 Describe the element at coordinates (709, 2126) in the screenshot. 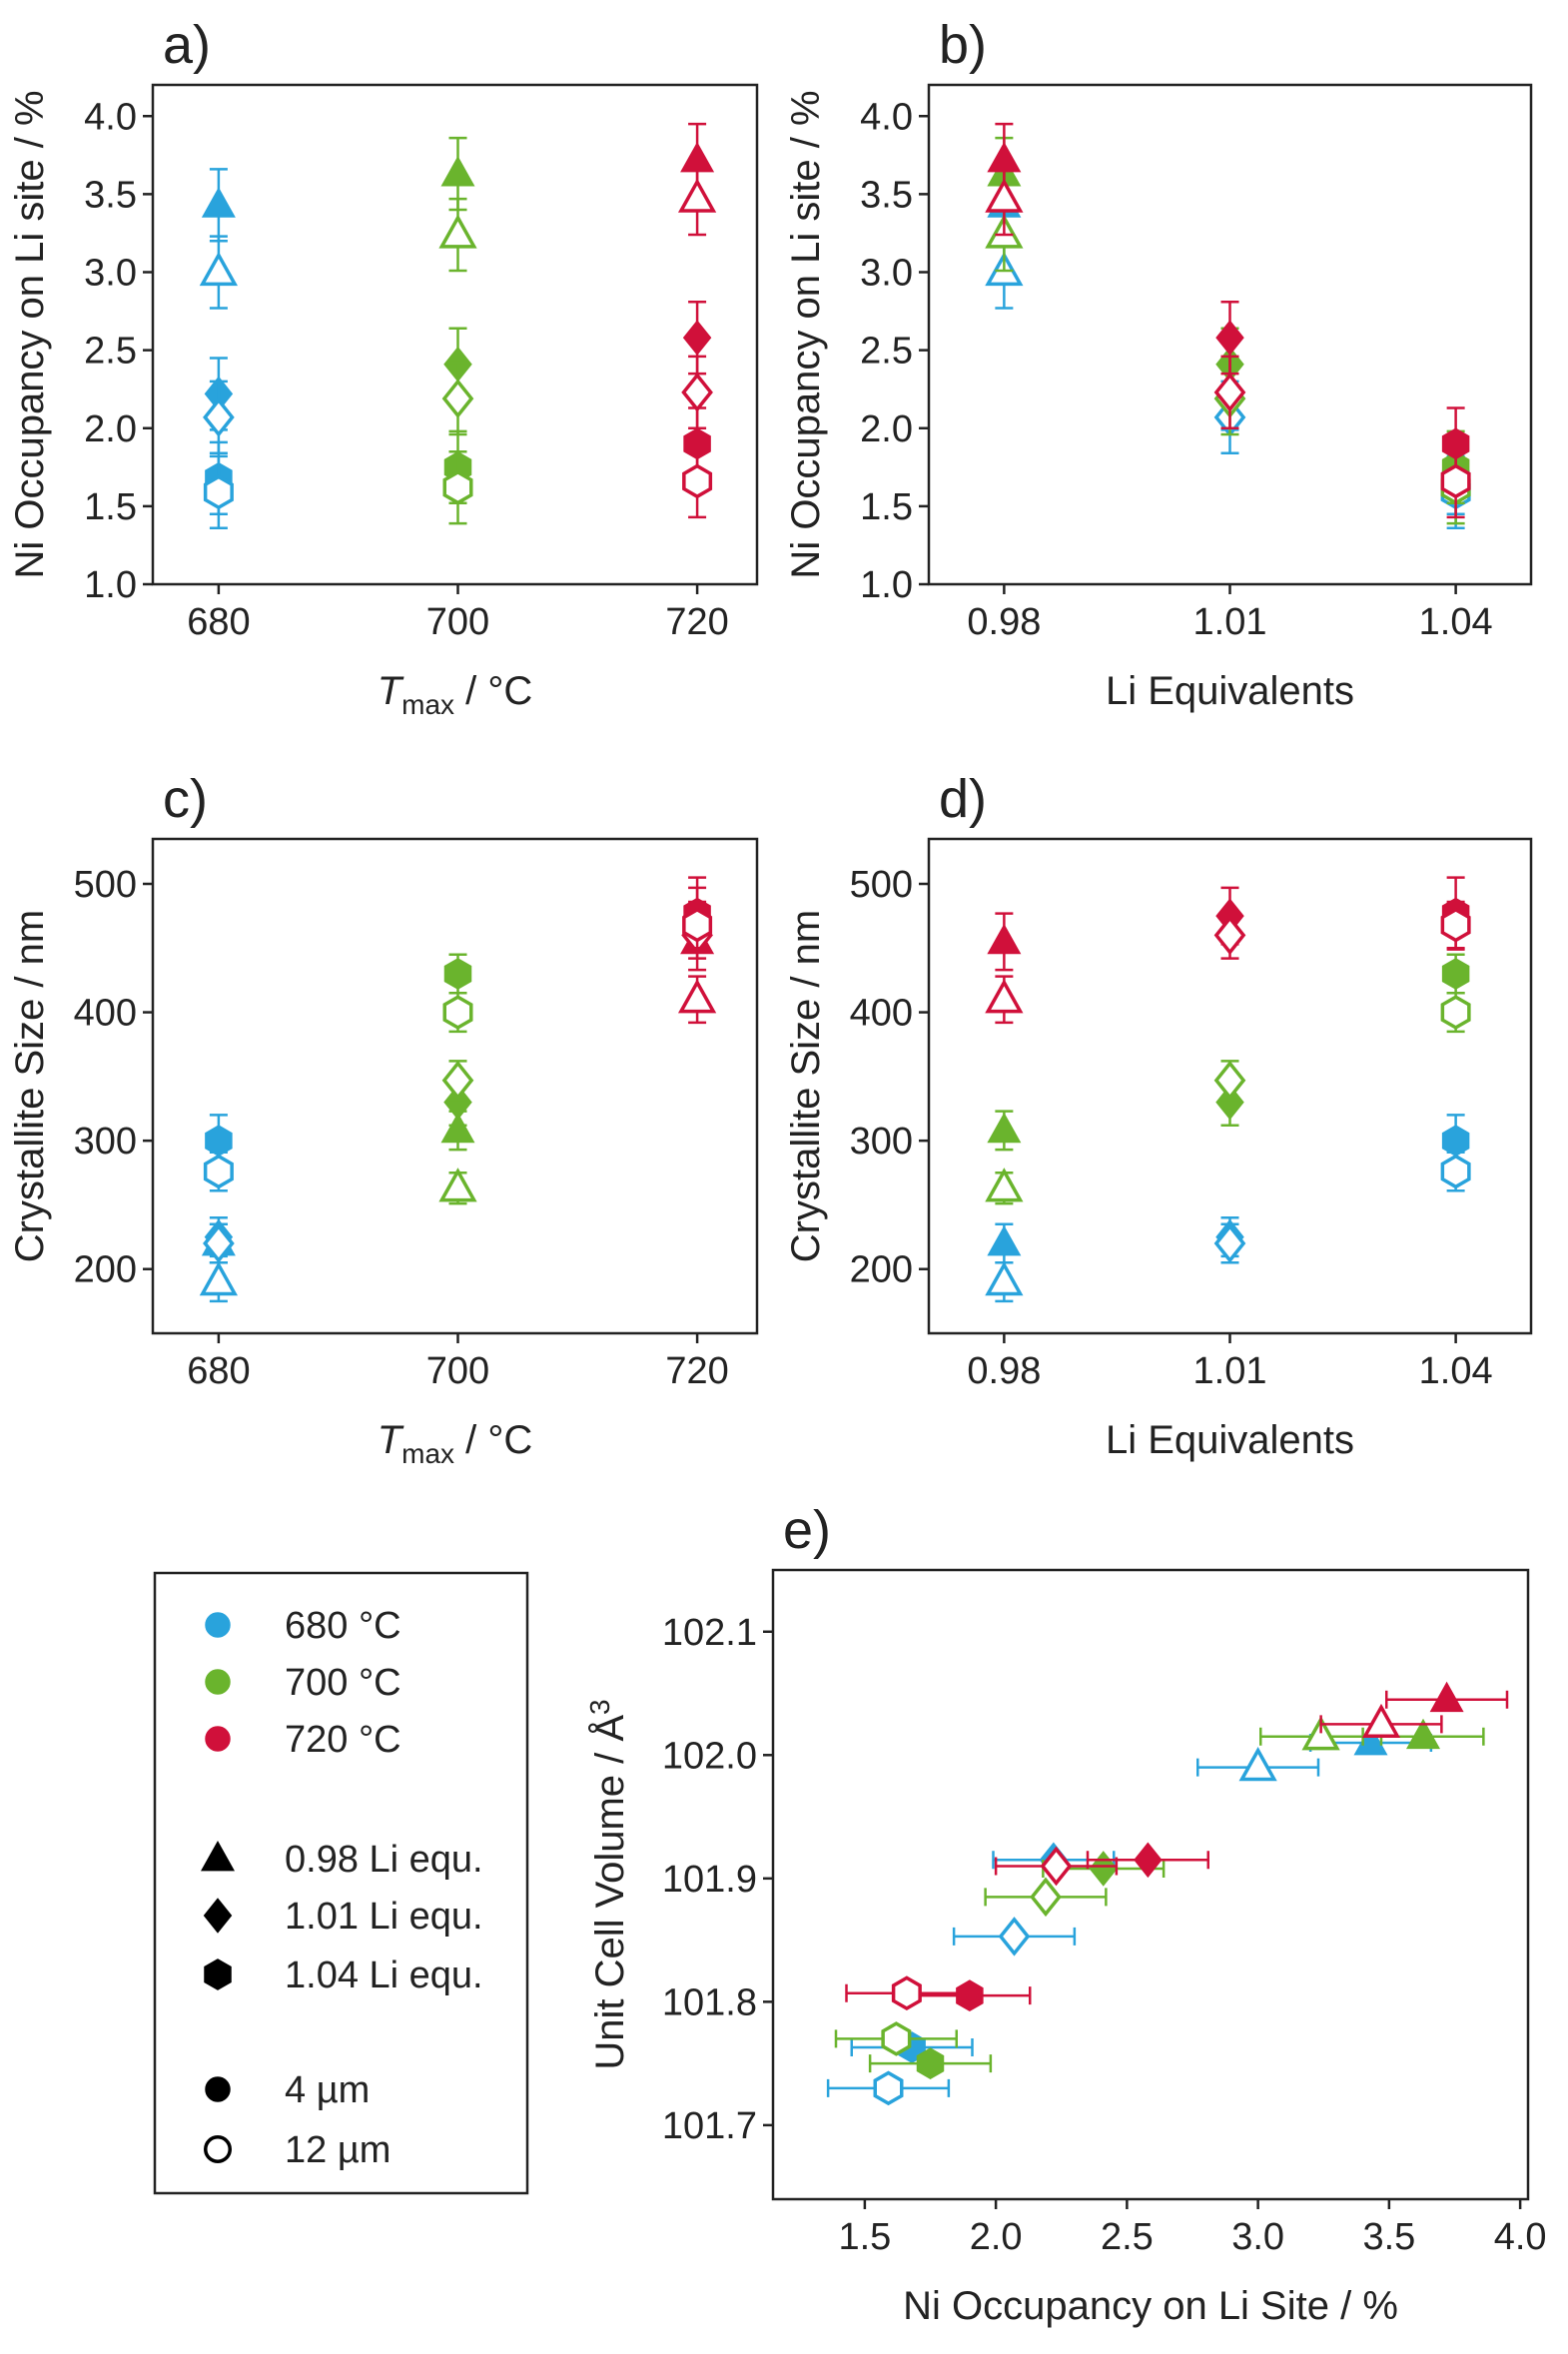

I see `y-tick-label: 101.7` at that location.